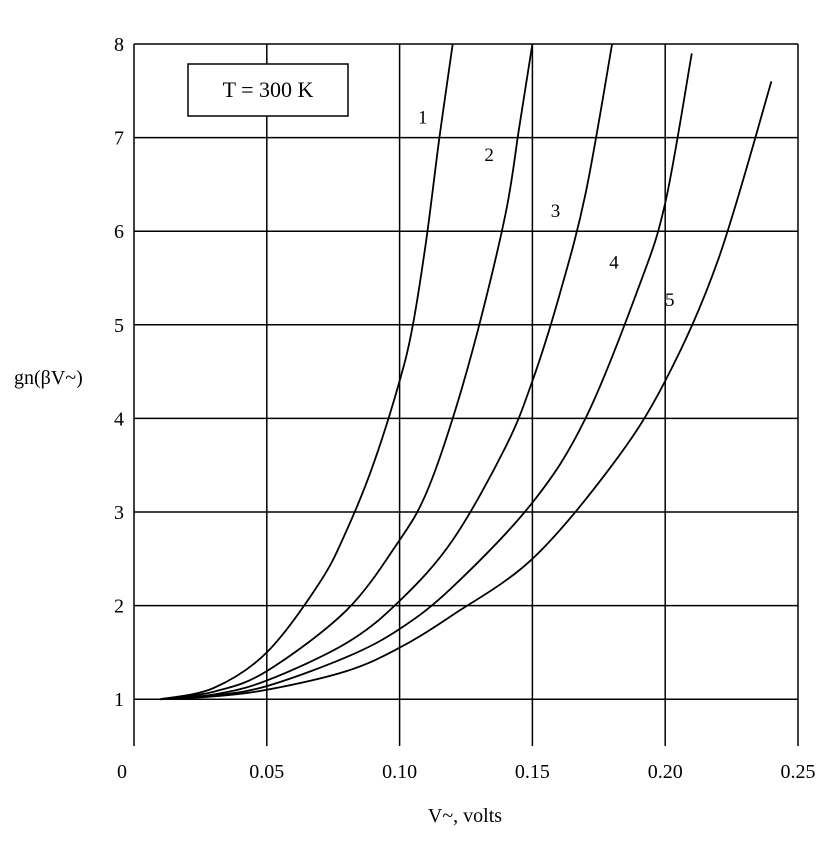 Image resolution: width=830 pixels, height=863 pixels. I want to click on curve-label-5: 5, so click(670, 300).